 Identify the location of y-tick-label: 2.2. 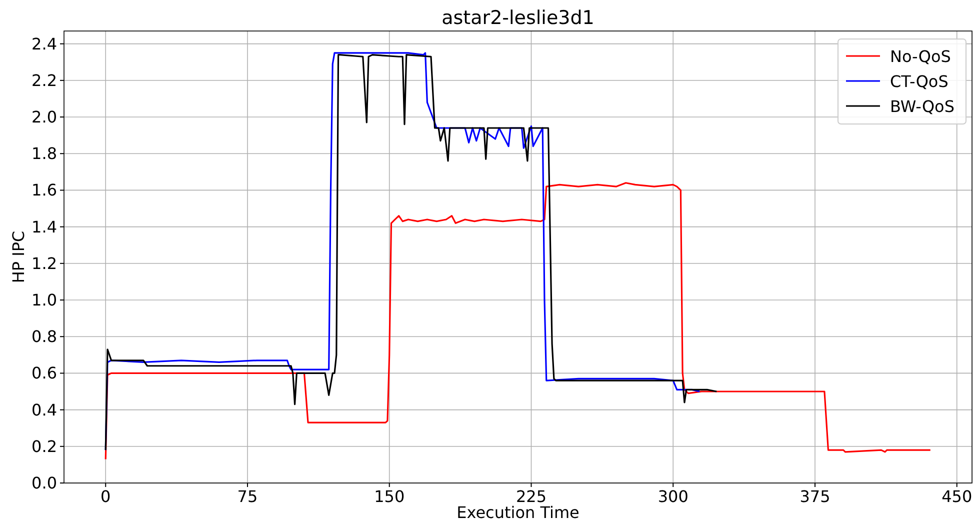
(44, 80).